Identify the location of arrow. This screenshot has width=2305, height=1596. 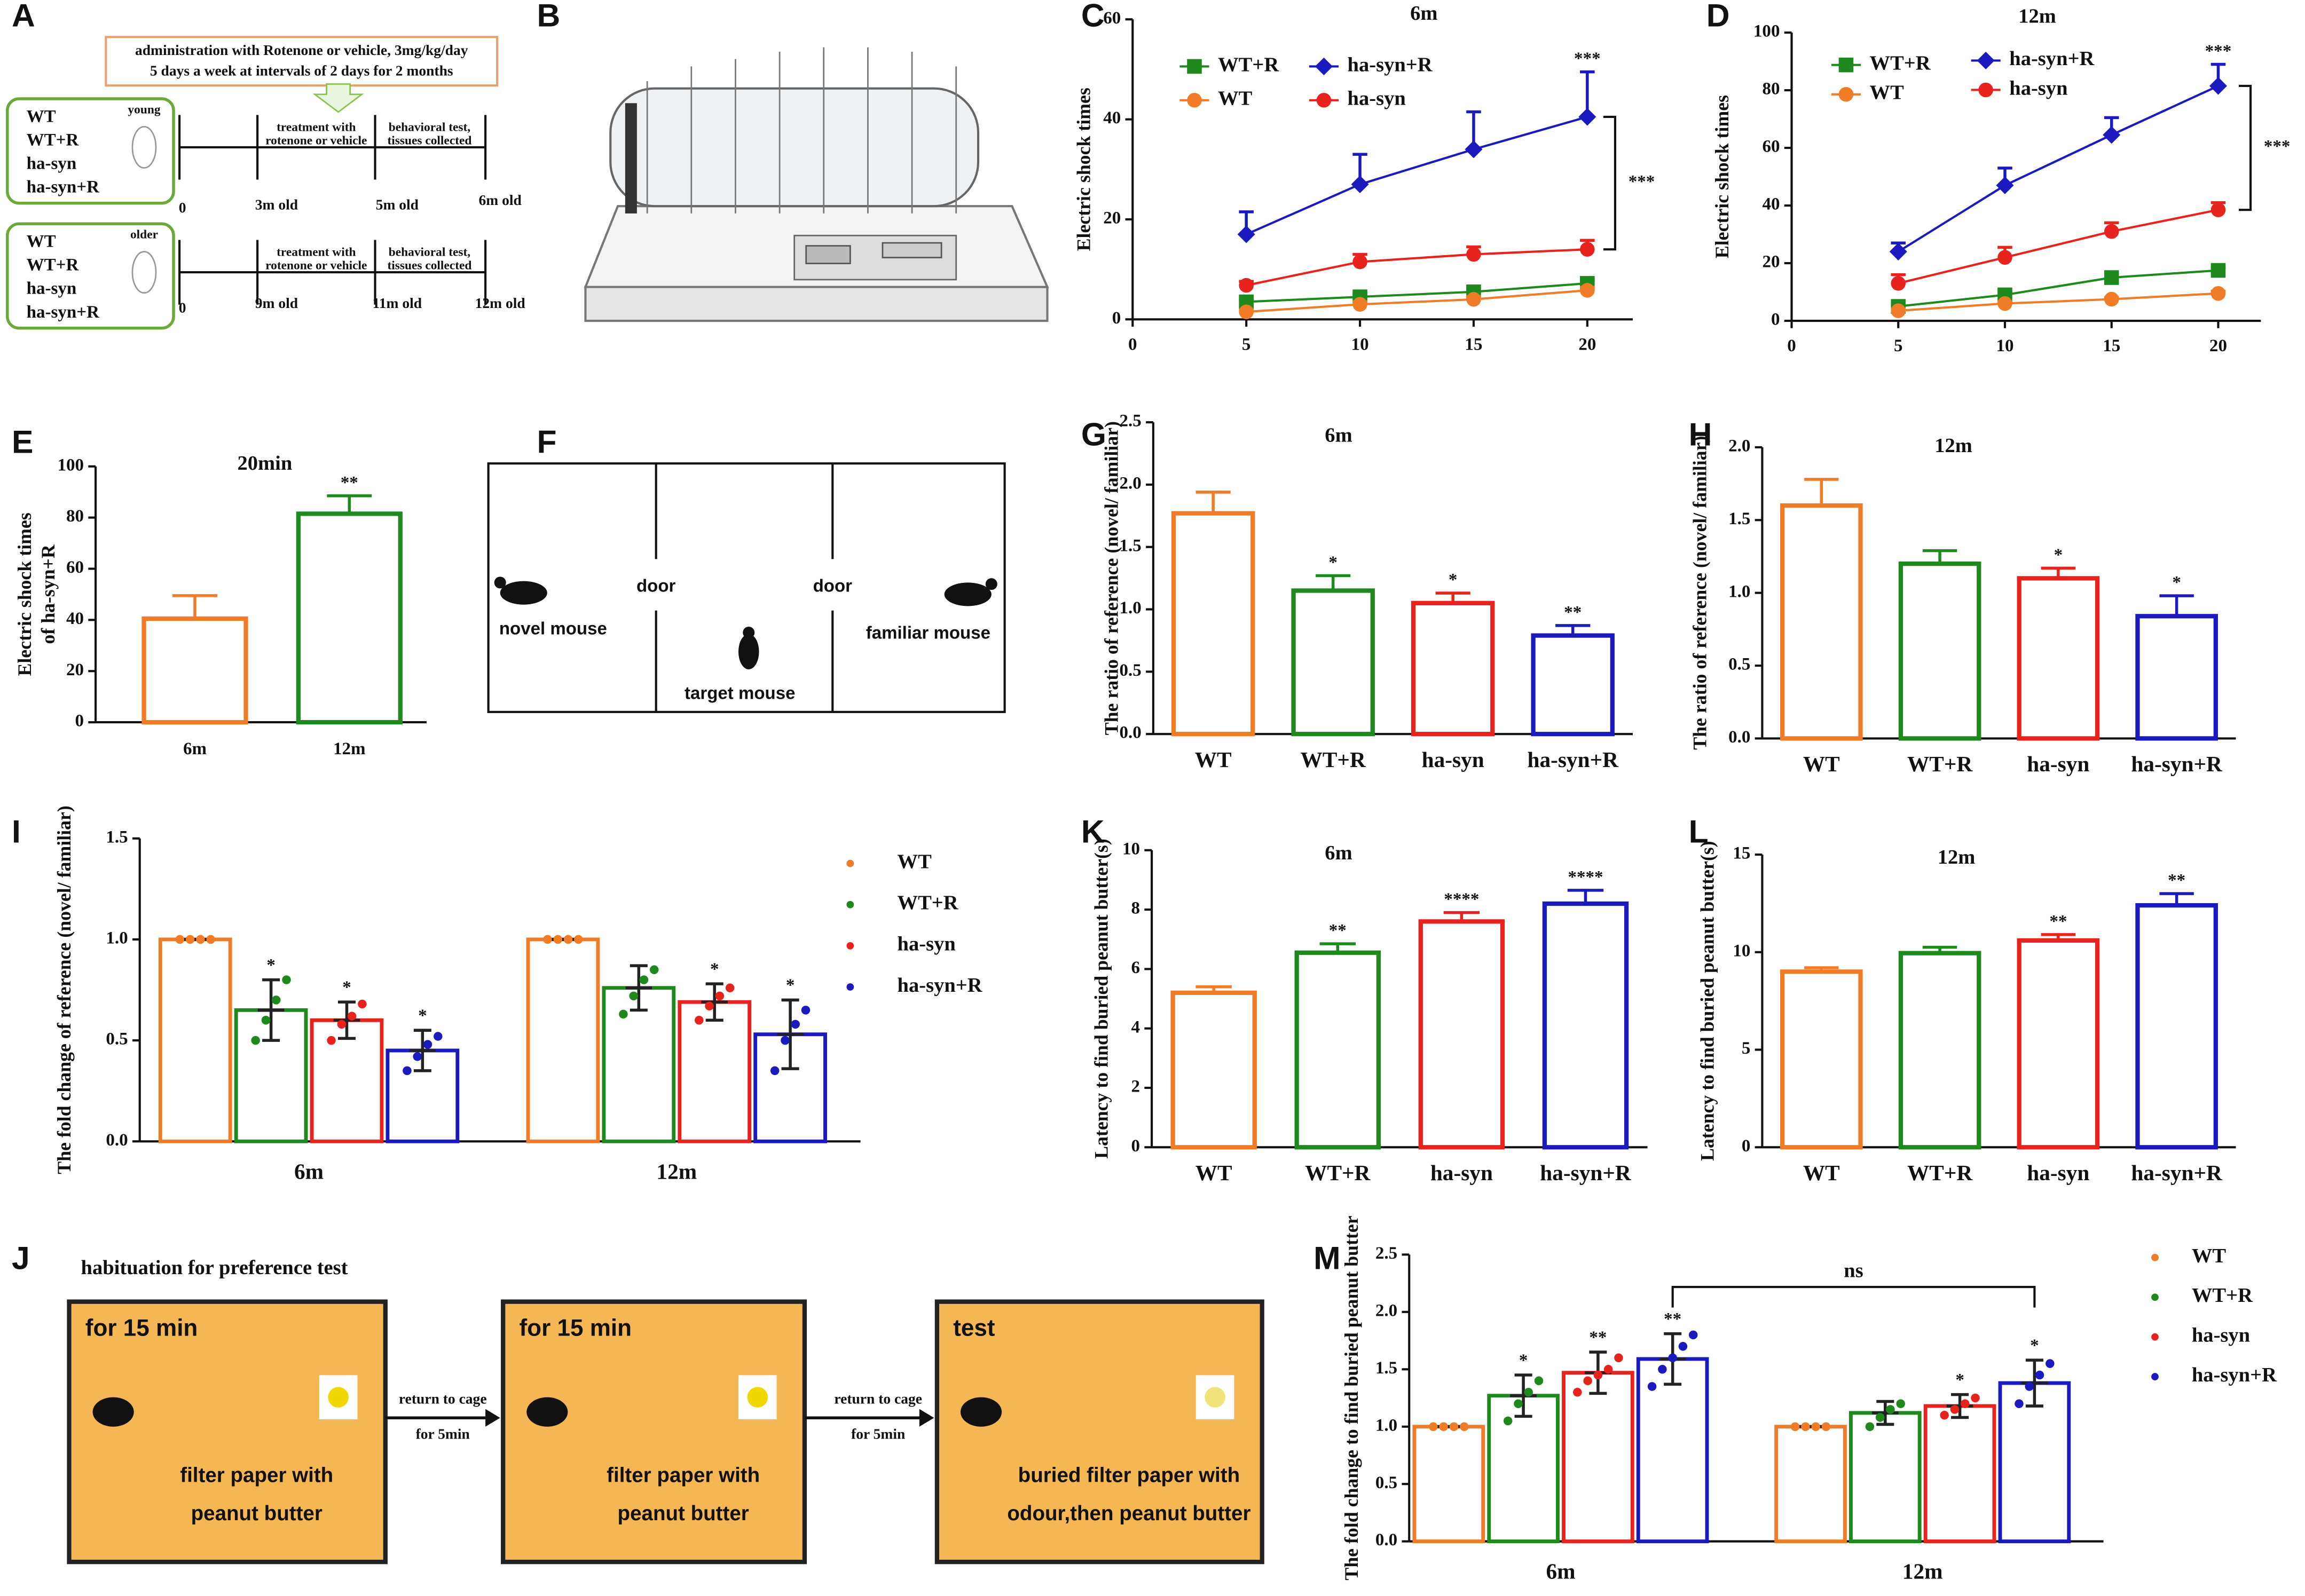
(338, 98).